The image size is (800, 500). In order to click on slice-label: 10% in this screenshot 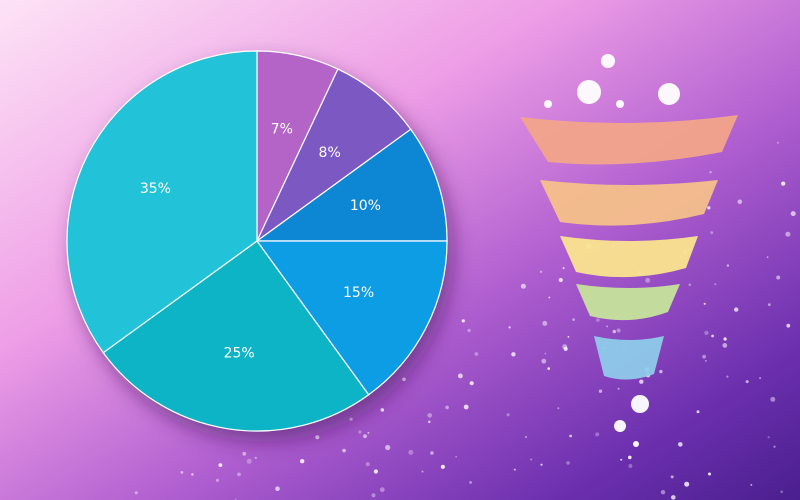, I will do `click(365, 206)`.